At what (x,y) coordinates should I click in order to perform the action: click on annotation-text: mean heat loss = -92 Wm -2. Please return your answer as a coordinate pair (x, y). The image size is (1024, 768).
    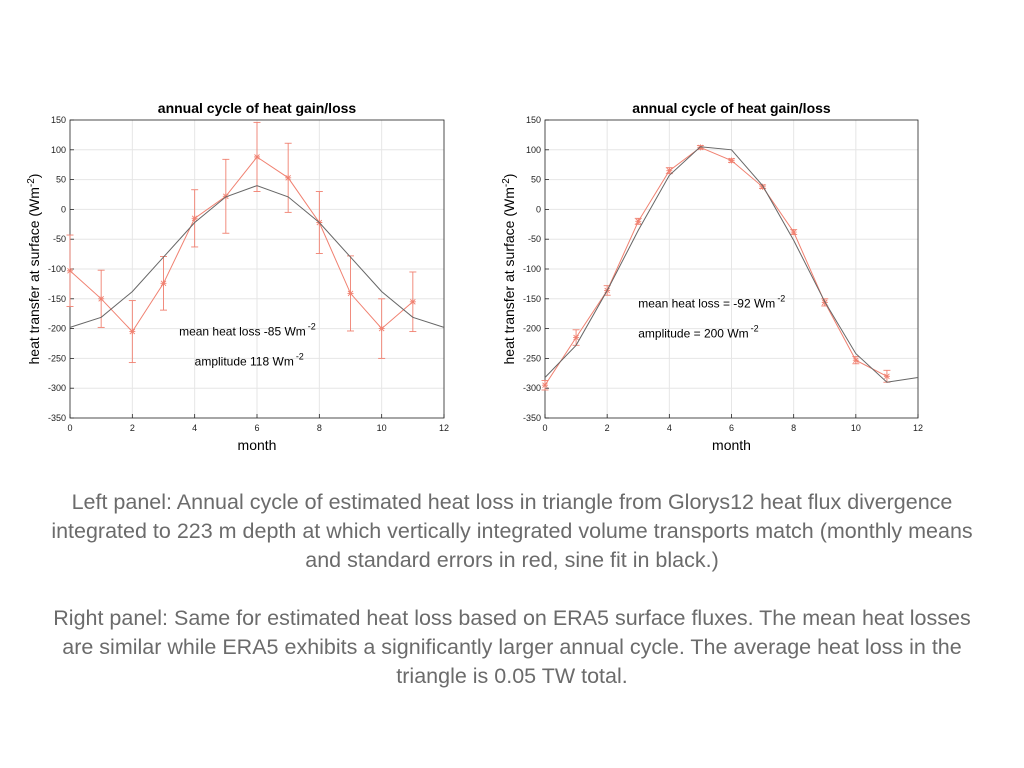
    Looking at the image, I should click on (711, 302).